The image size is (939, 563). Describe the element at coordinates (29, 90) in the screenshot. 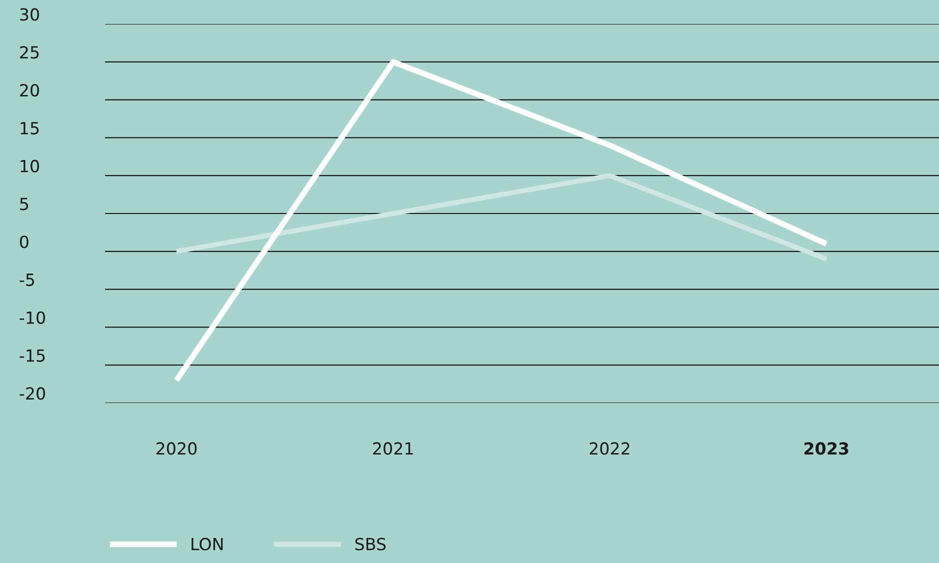

I see `y-tick-label: 20` at that location.